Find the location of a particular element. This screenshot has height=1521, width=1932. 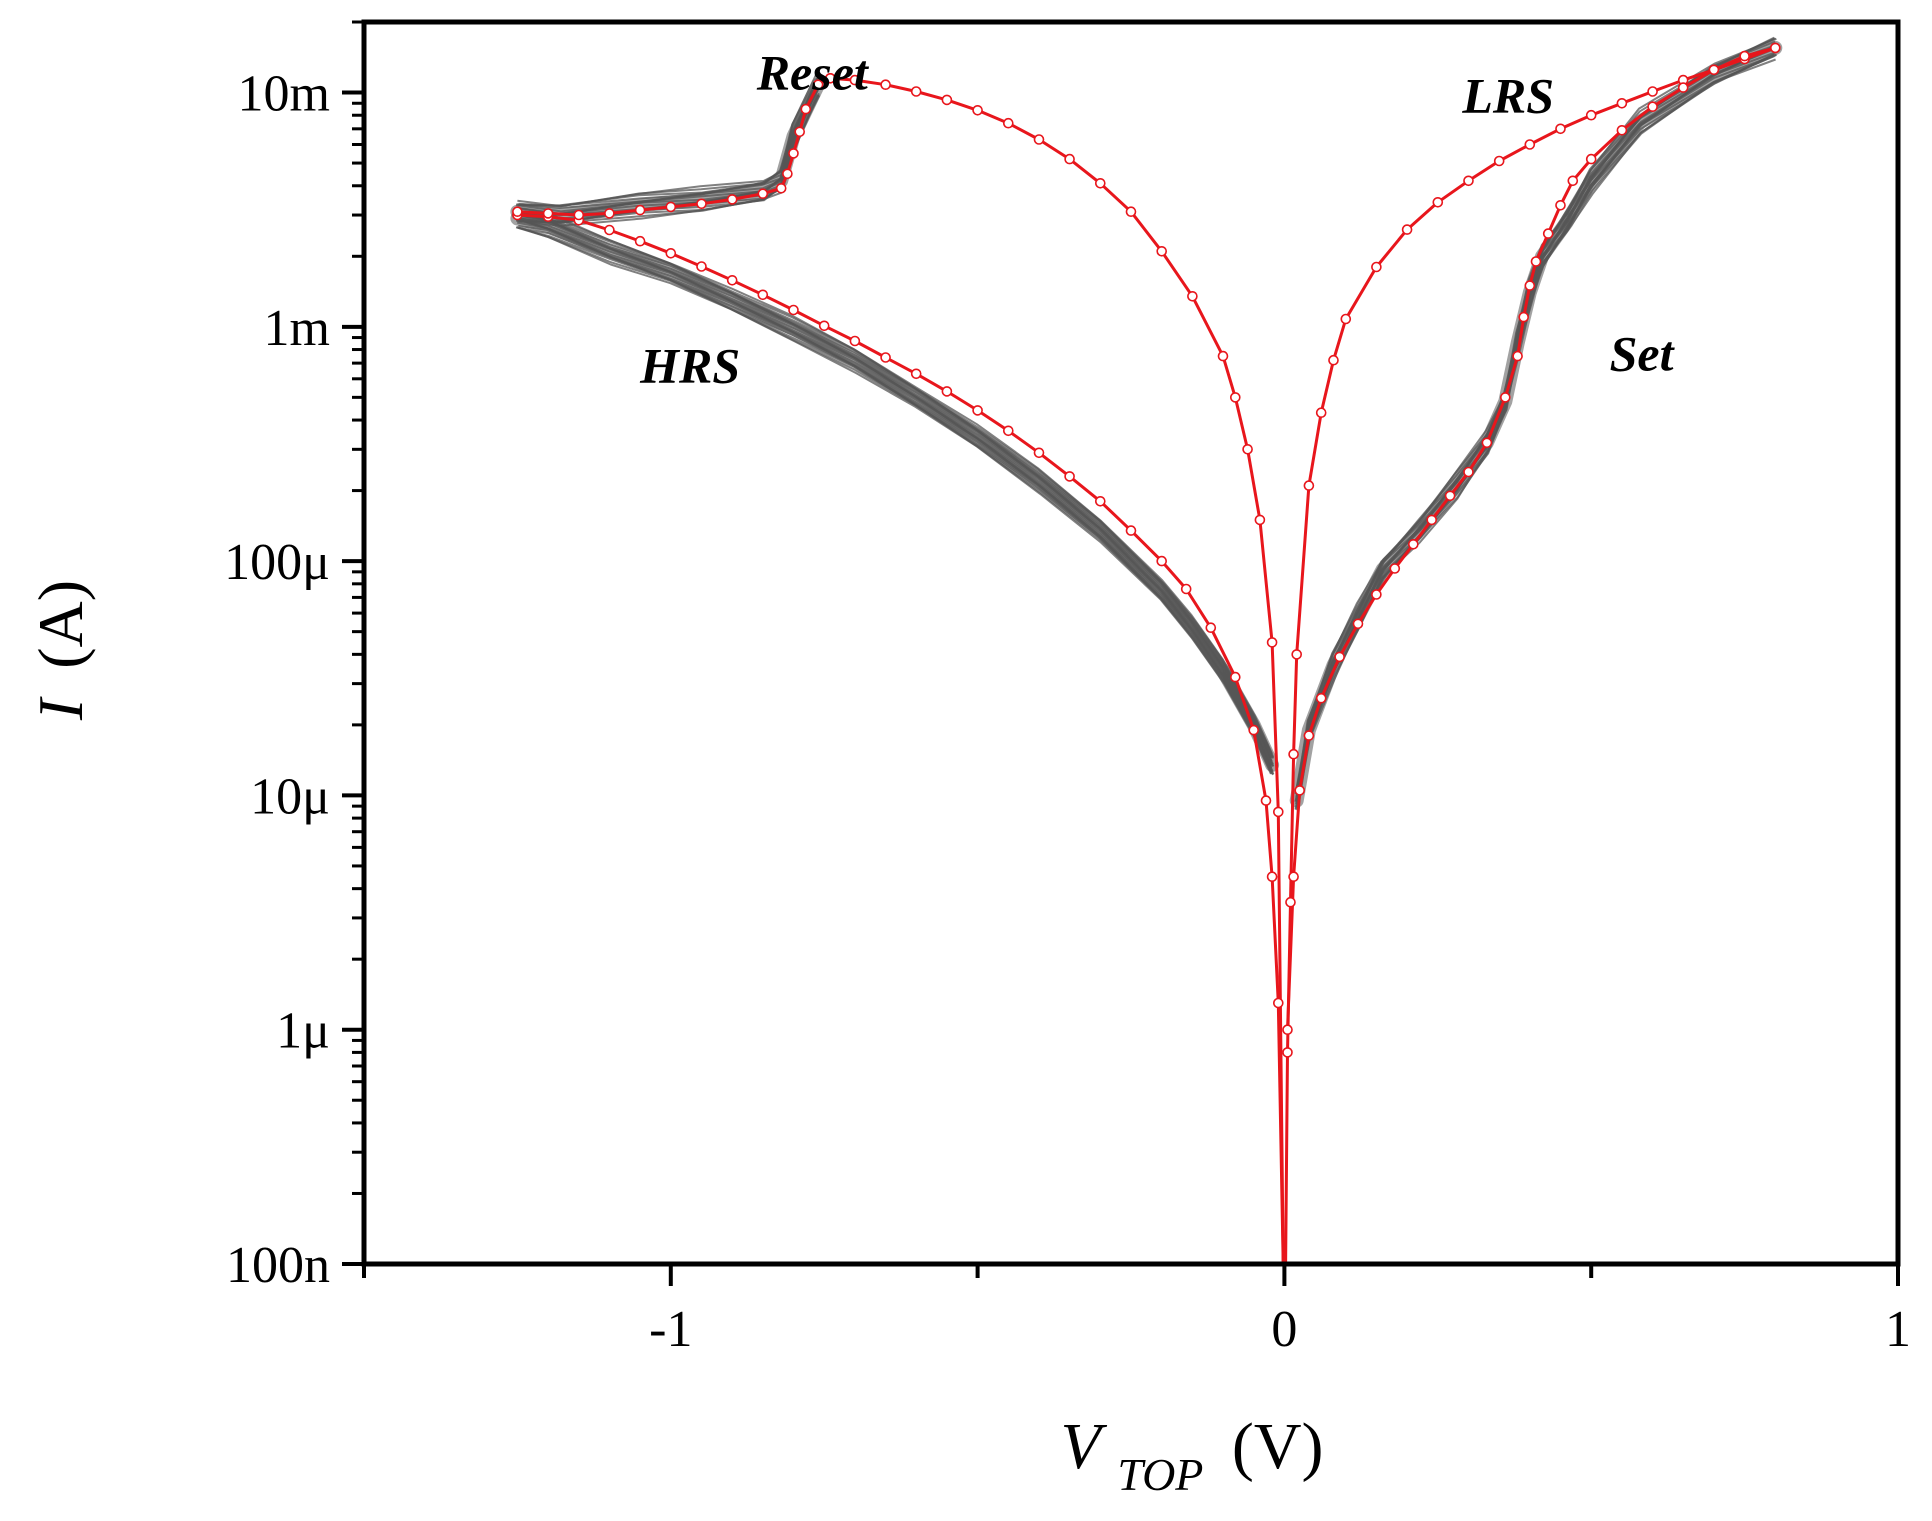

y-tick-label: 1m is located at coordinates (297, 328).